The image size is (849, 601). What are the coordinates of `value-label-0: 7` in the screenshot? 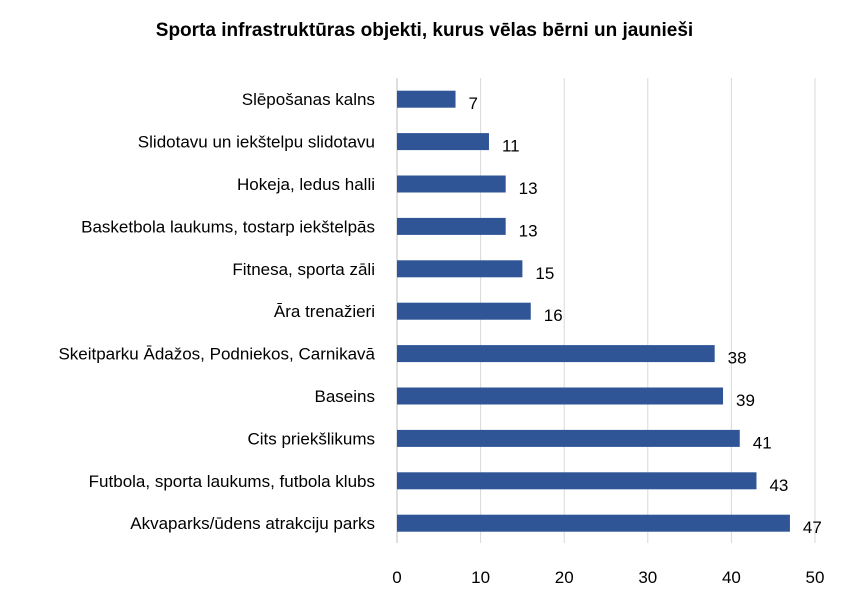 It's located at (473, 103).